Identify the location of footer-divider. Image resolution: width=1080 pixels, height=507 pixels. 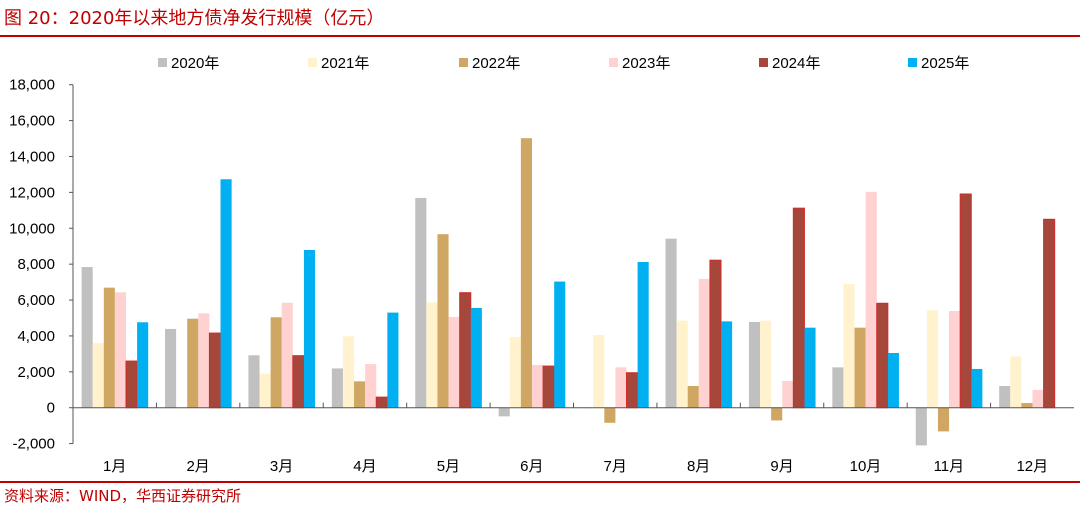
(540, 482).